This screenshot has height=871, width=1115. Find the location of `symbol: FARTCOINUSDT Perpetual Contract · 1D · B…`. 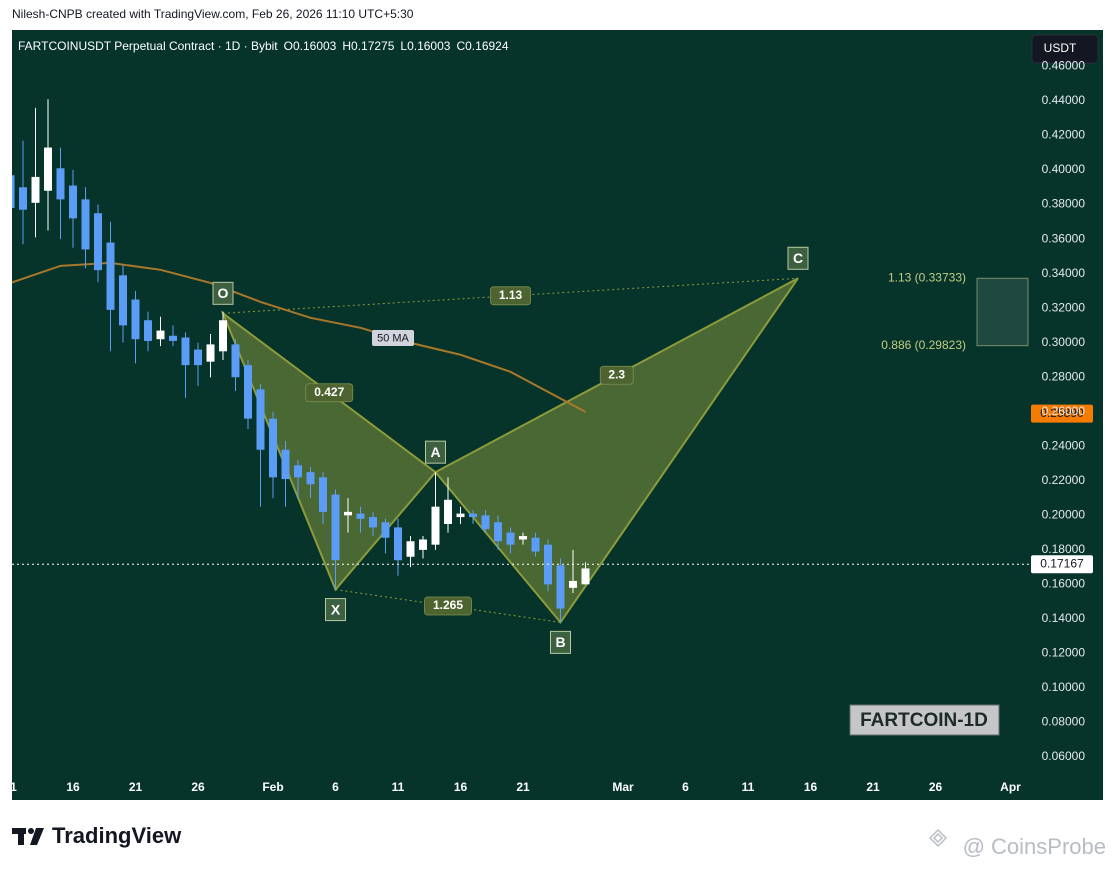

symbol: FARTCOINUSDT Perpetual Contract · 1D · B… is located at coordinates (148, 46).